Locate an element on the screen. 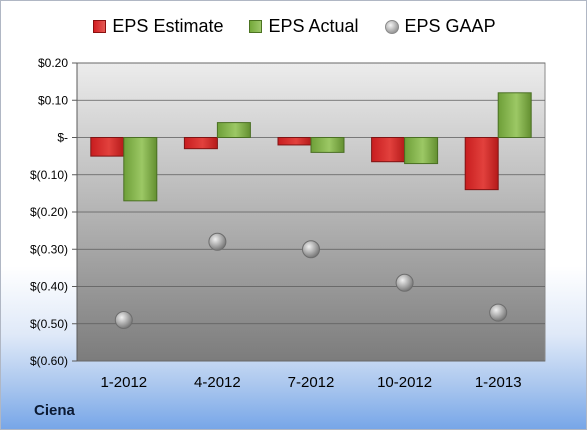 Image resolution: width=587 pixels, height=431 pixels. y-tick-label: $0.20 is located at coordinates (53, 63).